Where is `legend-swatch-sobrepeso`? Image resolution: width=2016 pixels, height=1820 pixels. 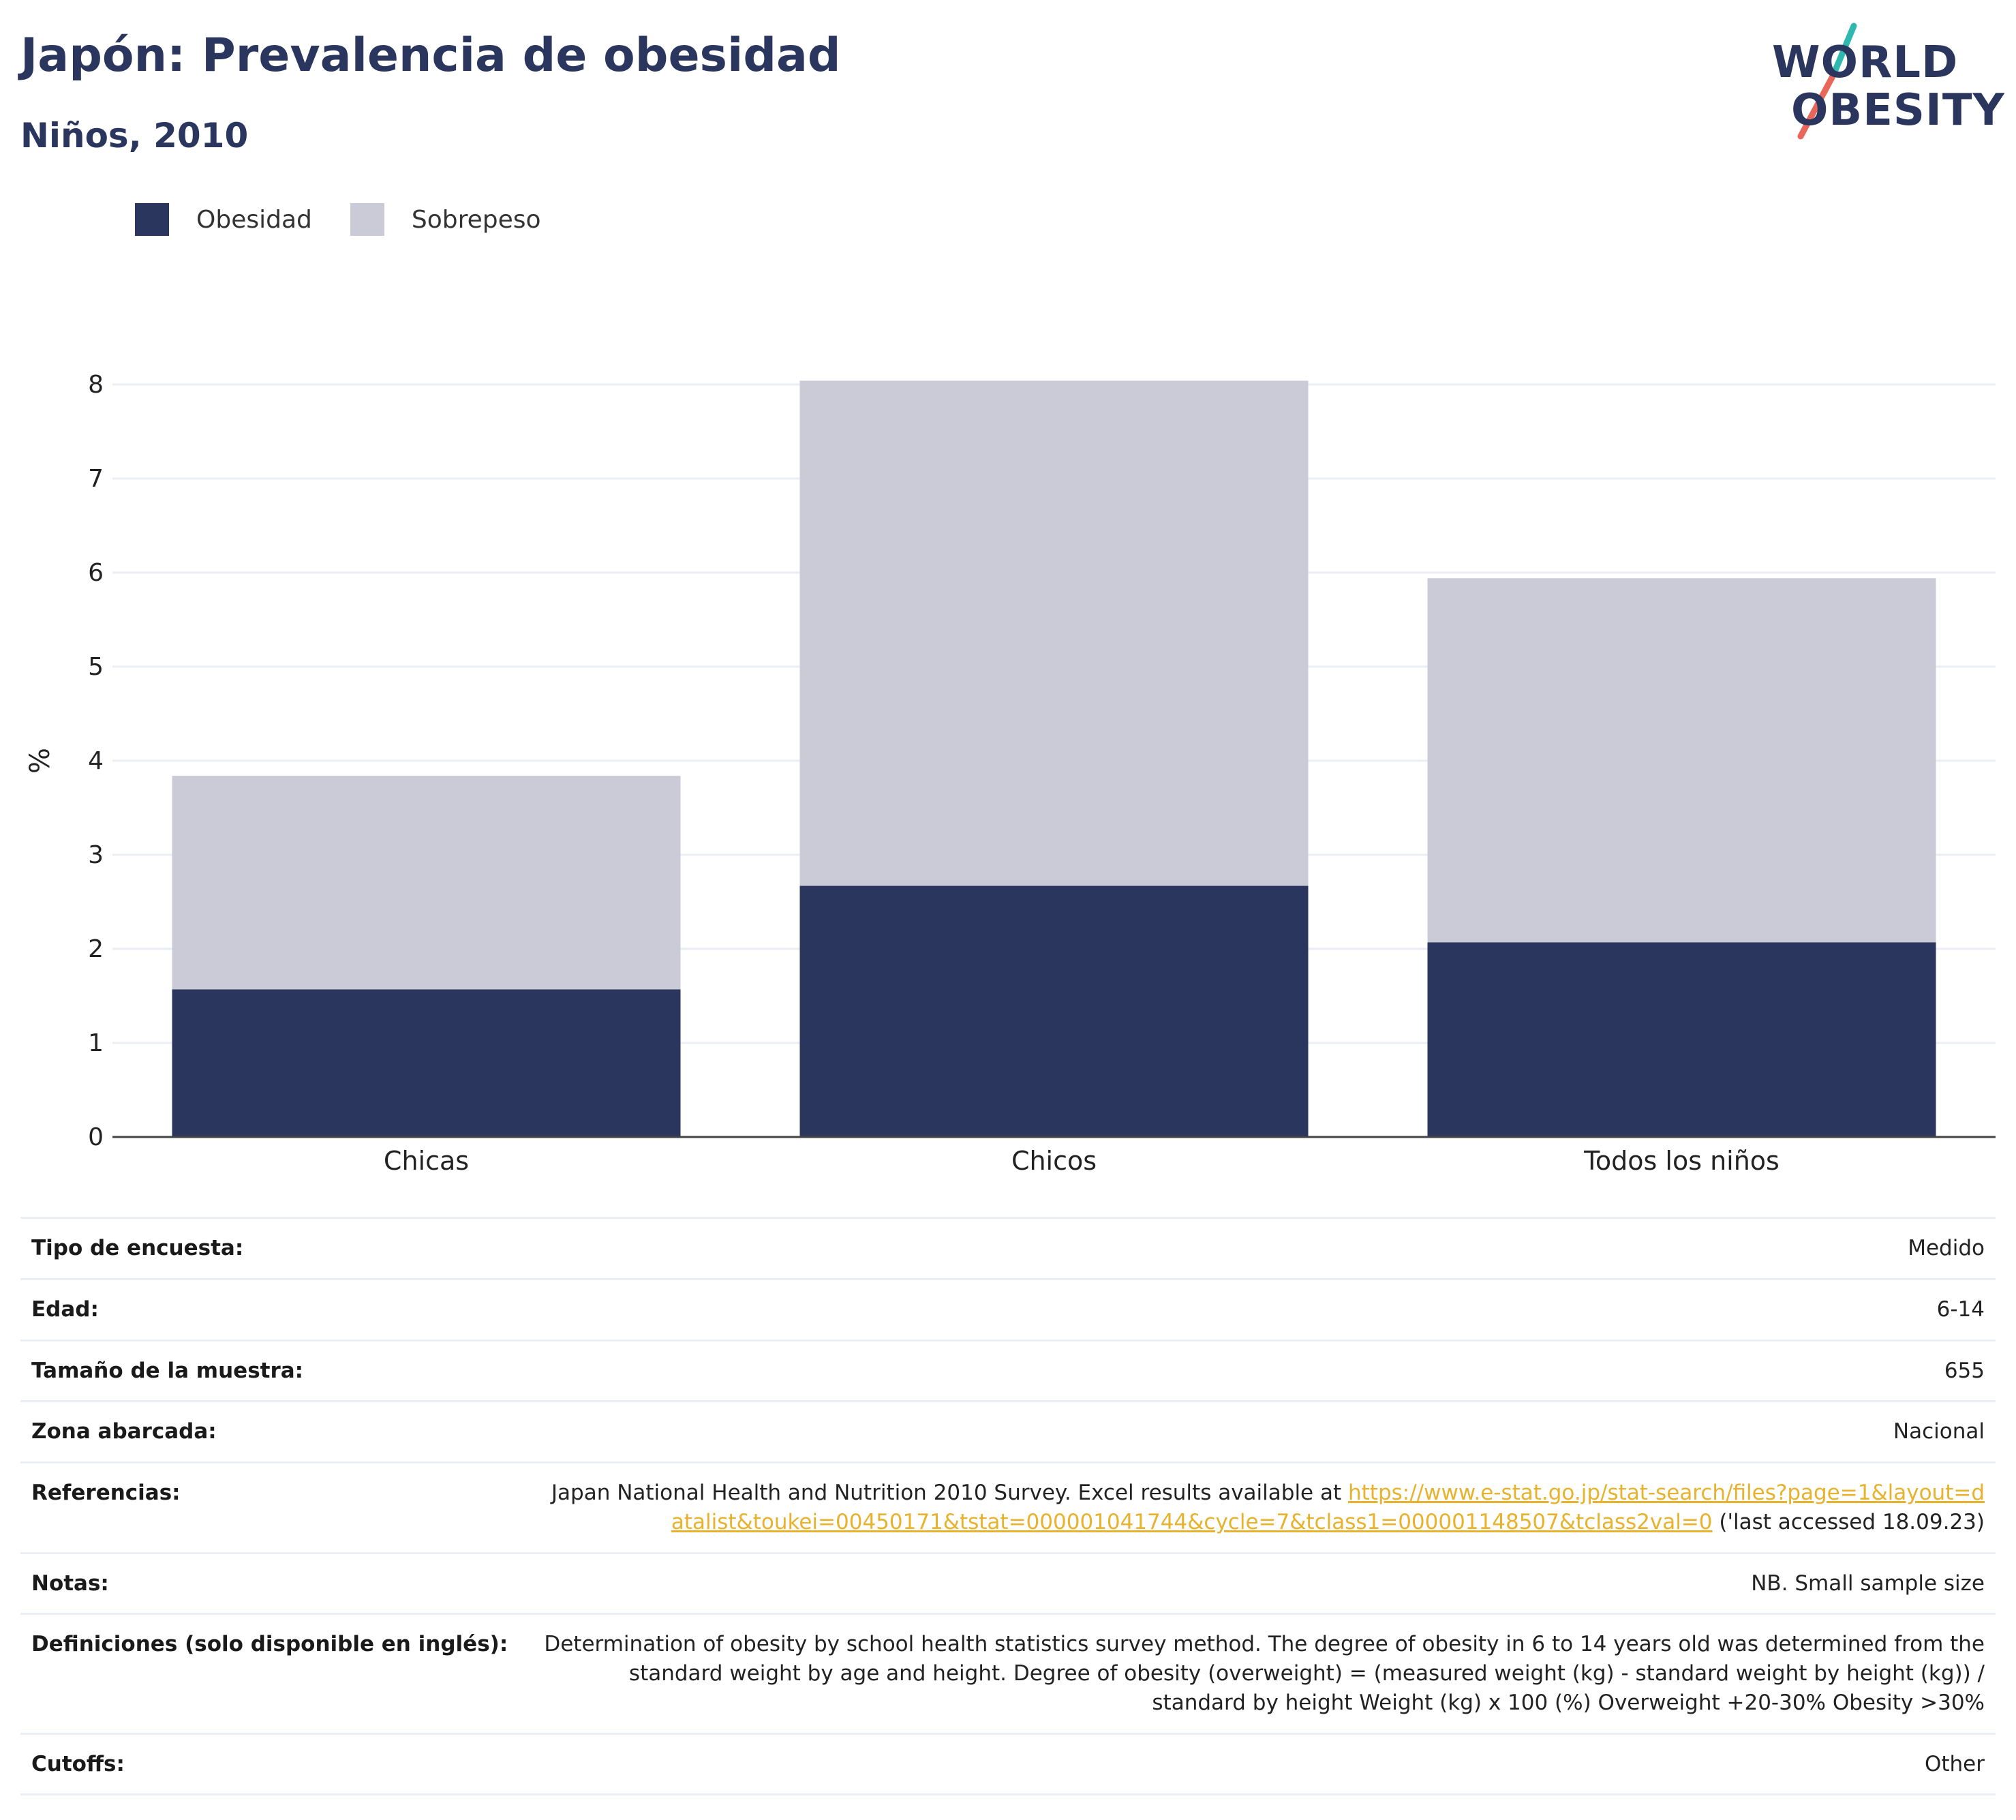
legend-swatch-sobrepeso is located at coordinates (367, 219).